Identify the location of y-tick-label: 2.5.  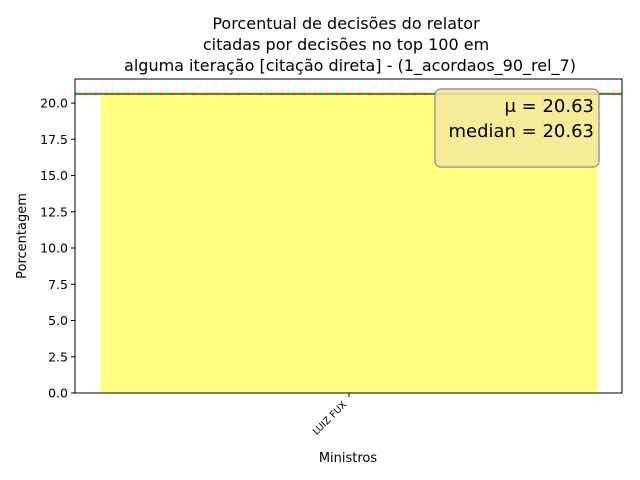
(58, 356).